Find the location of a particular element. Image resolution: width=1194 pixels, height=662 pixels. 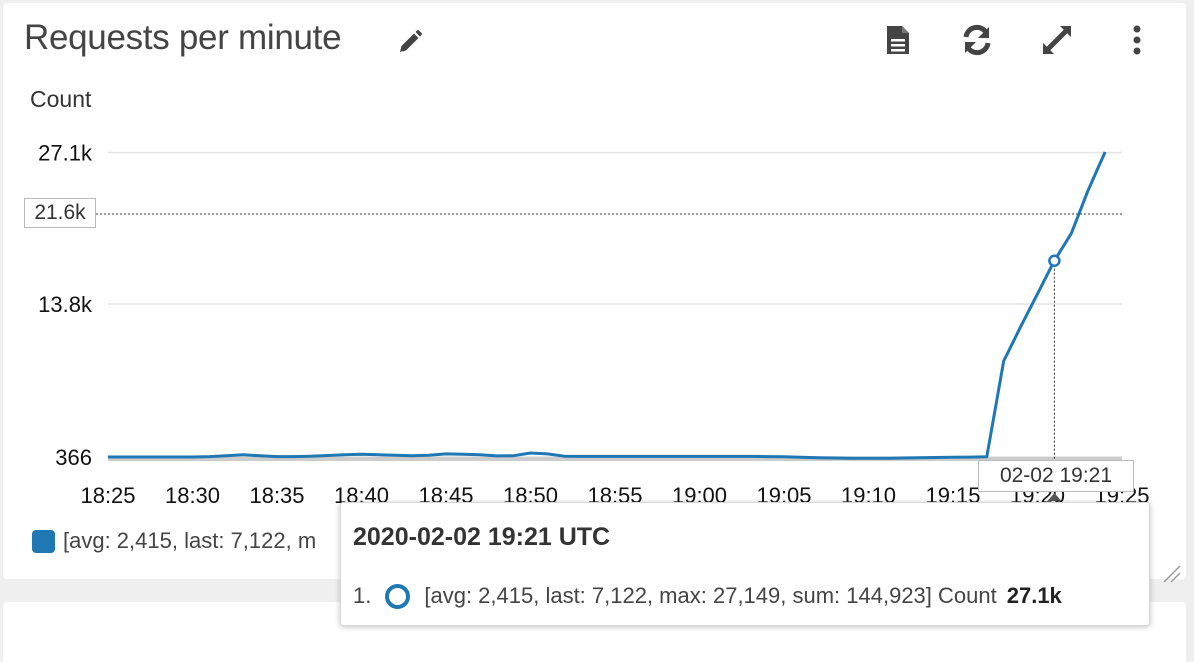

tooltip-value: 27.1k is located at coordinates (1034, 595).